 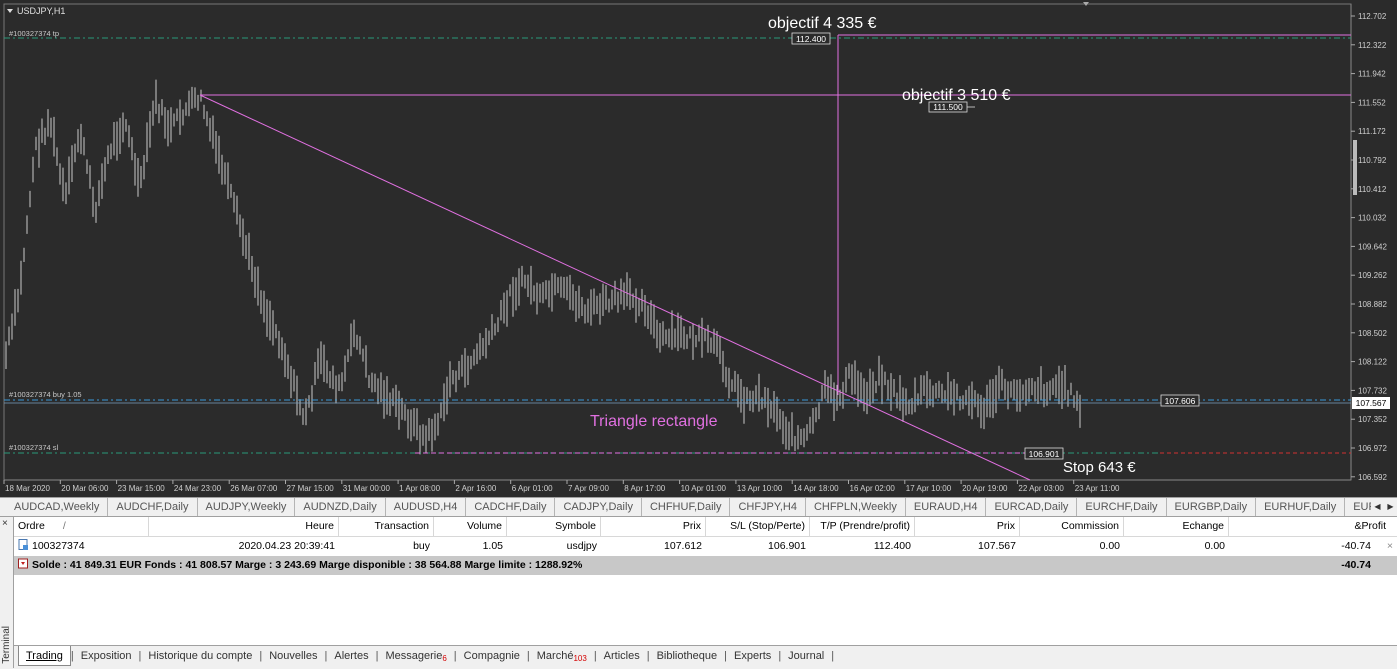 I want to click on col-commission: Commission, so click(x=1072, y=526).